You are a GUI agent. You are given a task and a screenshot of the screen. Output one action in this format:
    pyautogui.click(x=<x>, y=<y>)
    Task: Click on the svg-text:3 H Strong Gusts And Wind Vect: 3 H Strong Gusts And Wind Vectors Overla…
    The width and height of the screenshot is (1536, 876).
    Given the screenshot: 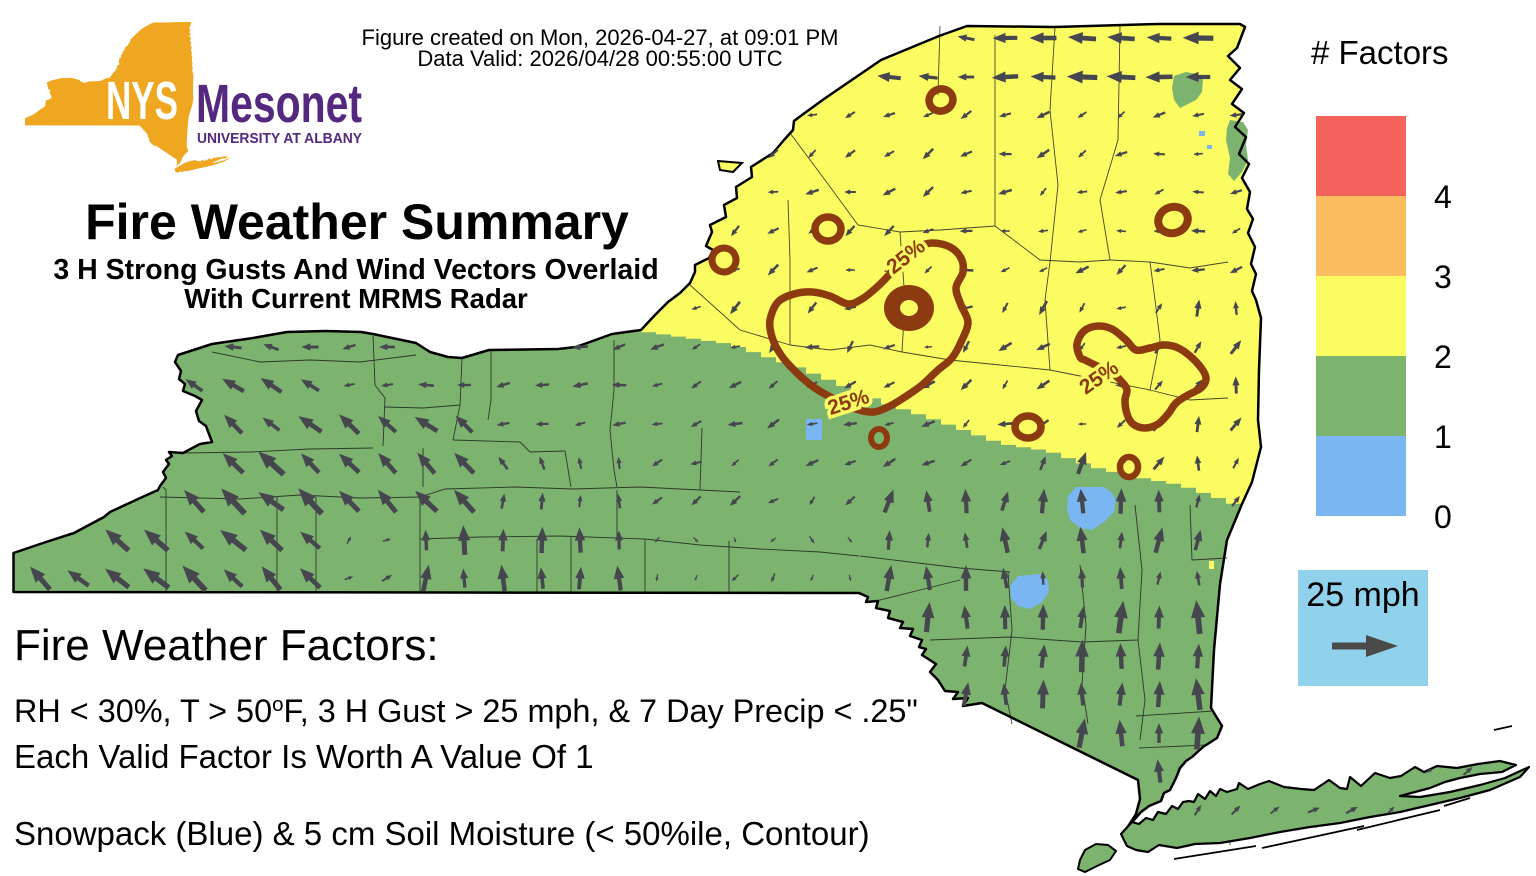 What is the action you would take?
    pyautogui.click(x=355, y=270)
    